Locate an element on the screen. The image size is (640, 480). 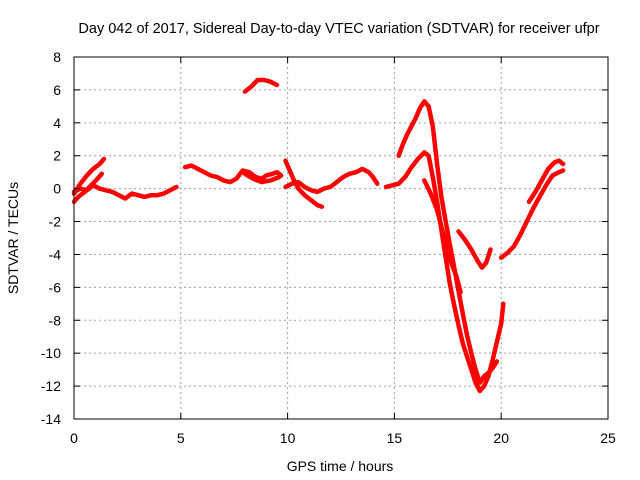
y-tick-label: -2 is located at coordinates (55, 222).